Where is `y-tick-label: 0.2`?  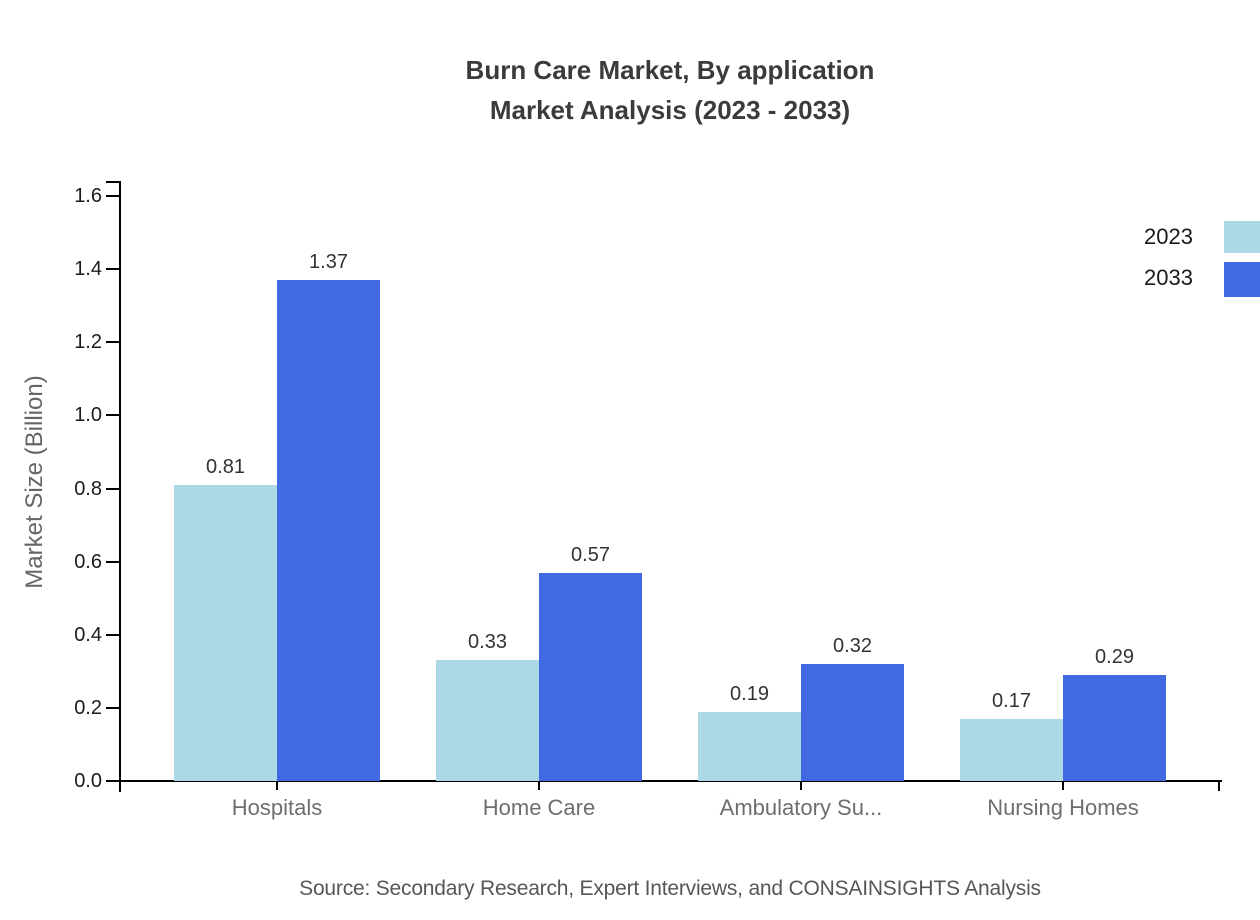
y-tick-label: 0.2 is located at coordinates (88, 707).